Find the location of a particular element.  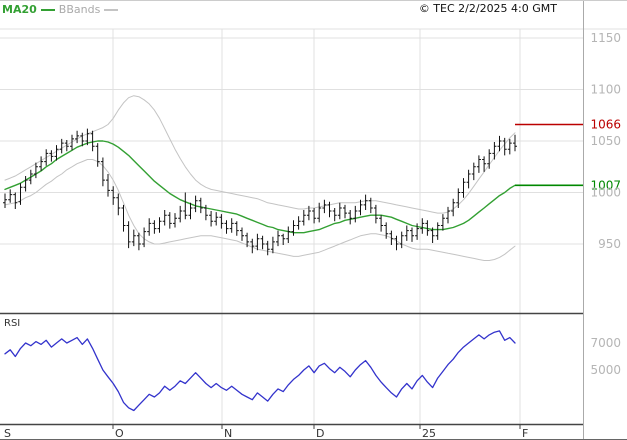

ma20-line-swatch is located at coordinates (47, 10).